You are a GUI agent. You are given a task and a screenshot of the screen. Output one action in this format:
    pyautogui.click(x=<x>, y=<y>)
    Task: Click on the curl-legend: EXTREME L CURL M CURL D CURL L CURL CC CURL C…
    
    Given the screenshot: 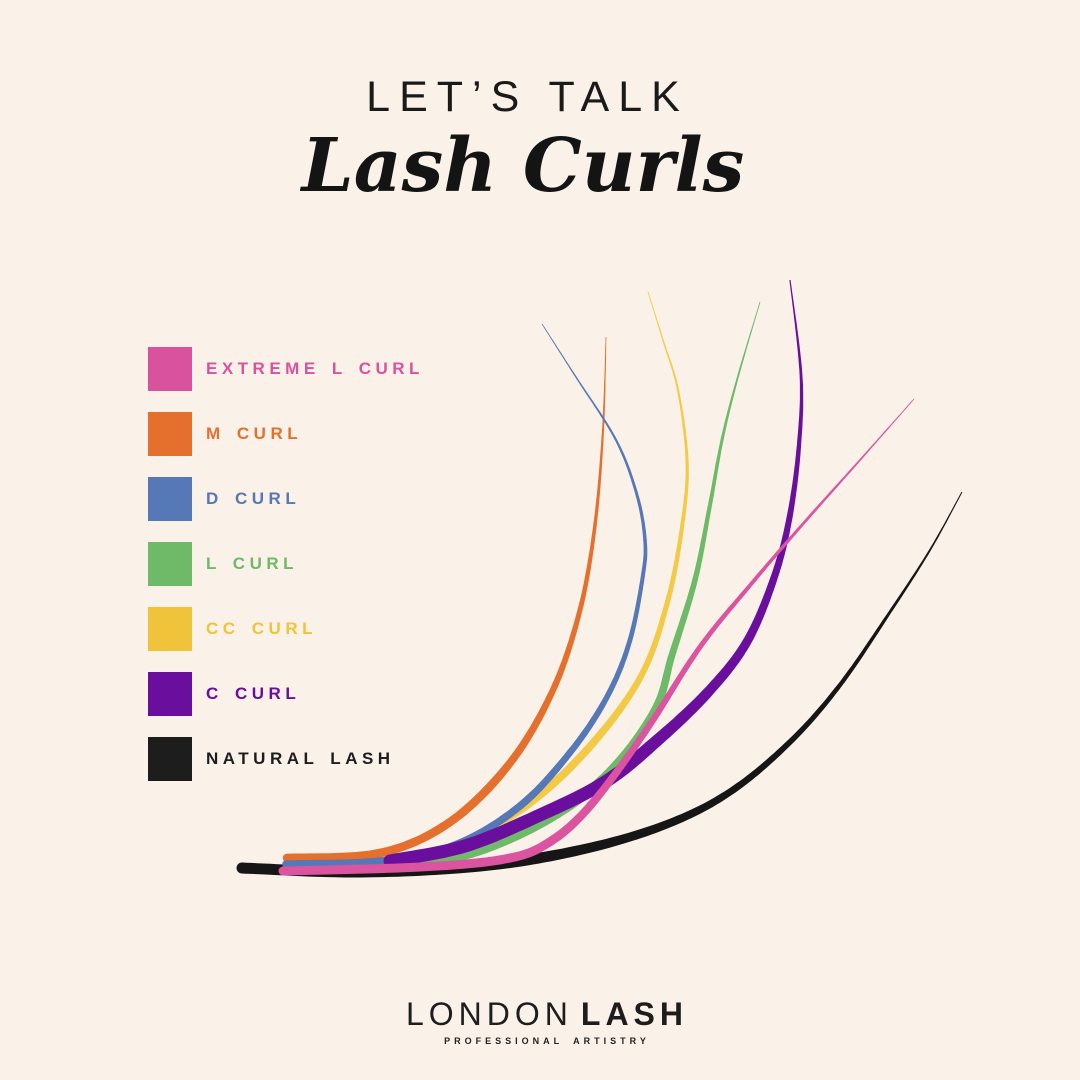 What is the action you would take?
    pyautogui.click(x=286, y=564)
    